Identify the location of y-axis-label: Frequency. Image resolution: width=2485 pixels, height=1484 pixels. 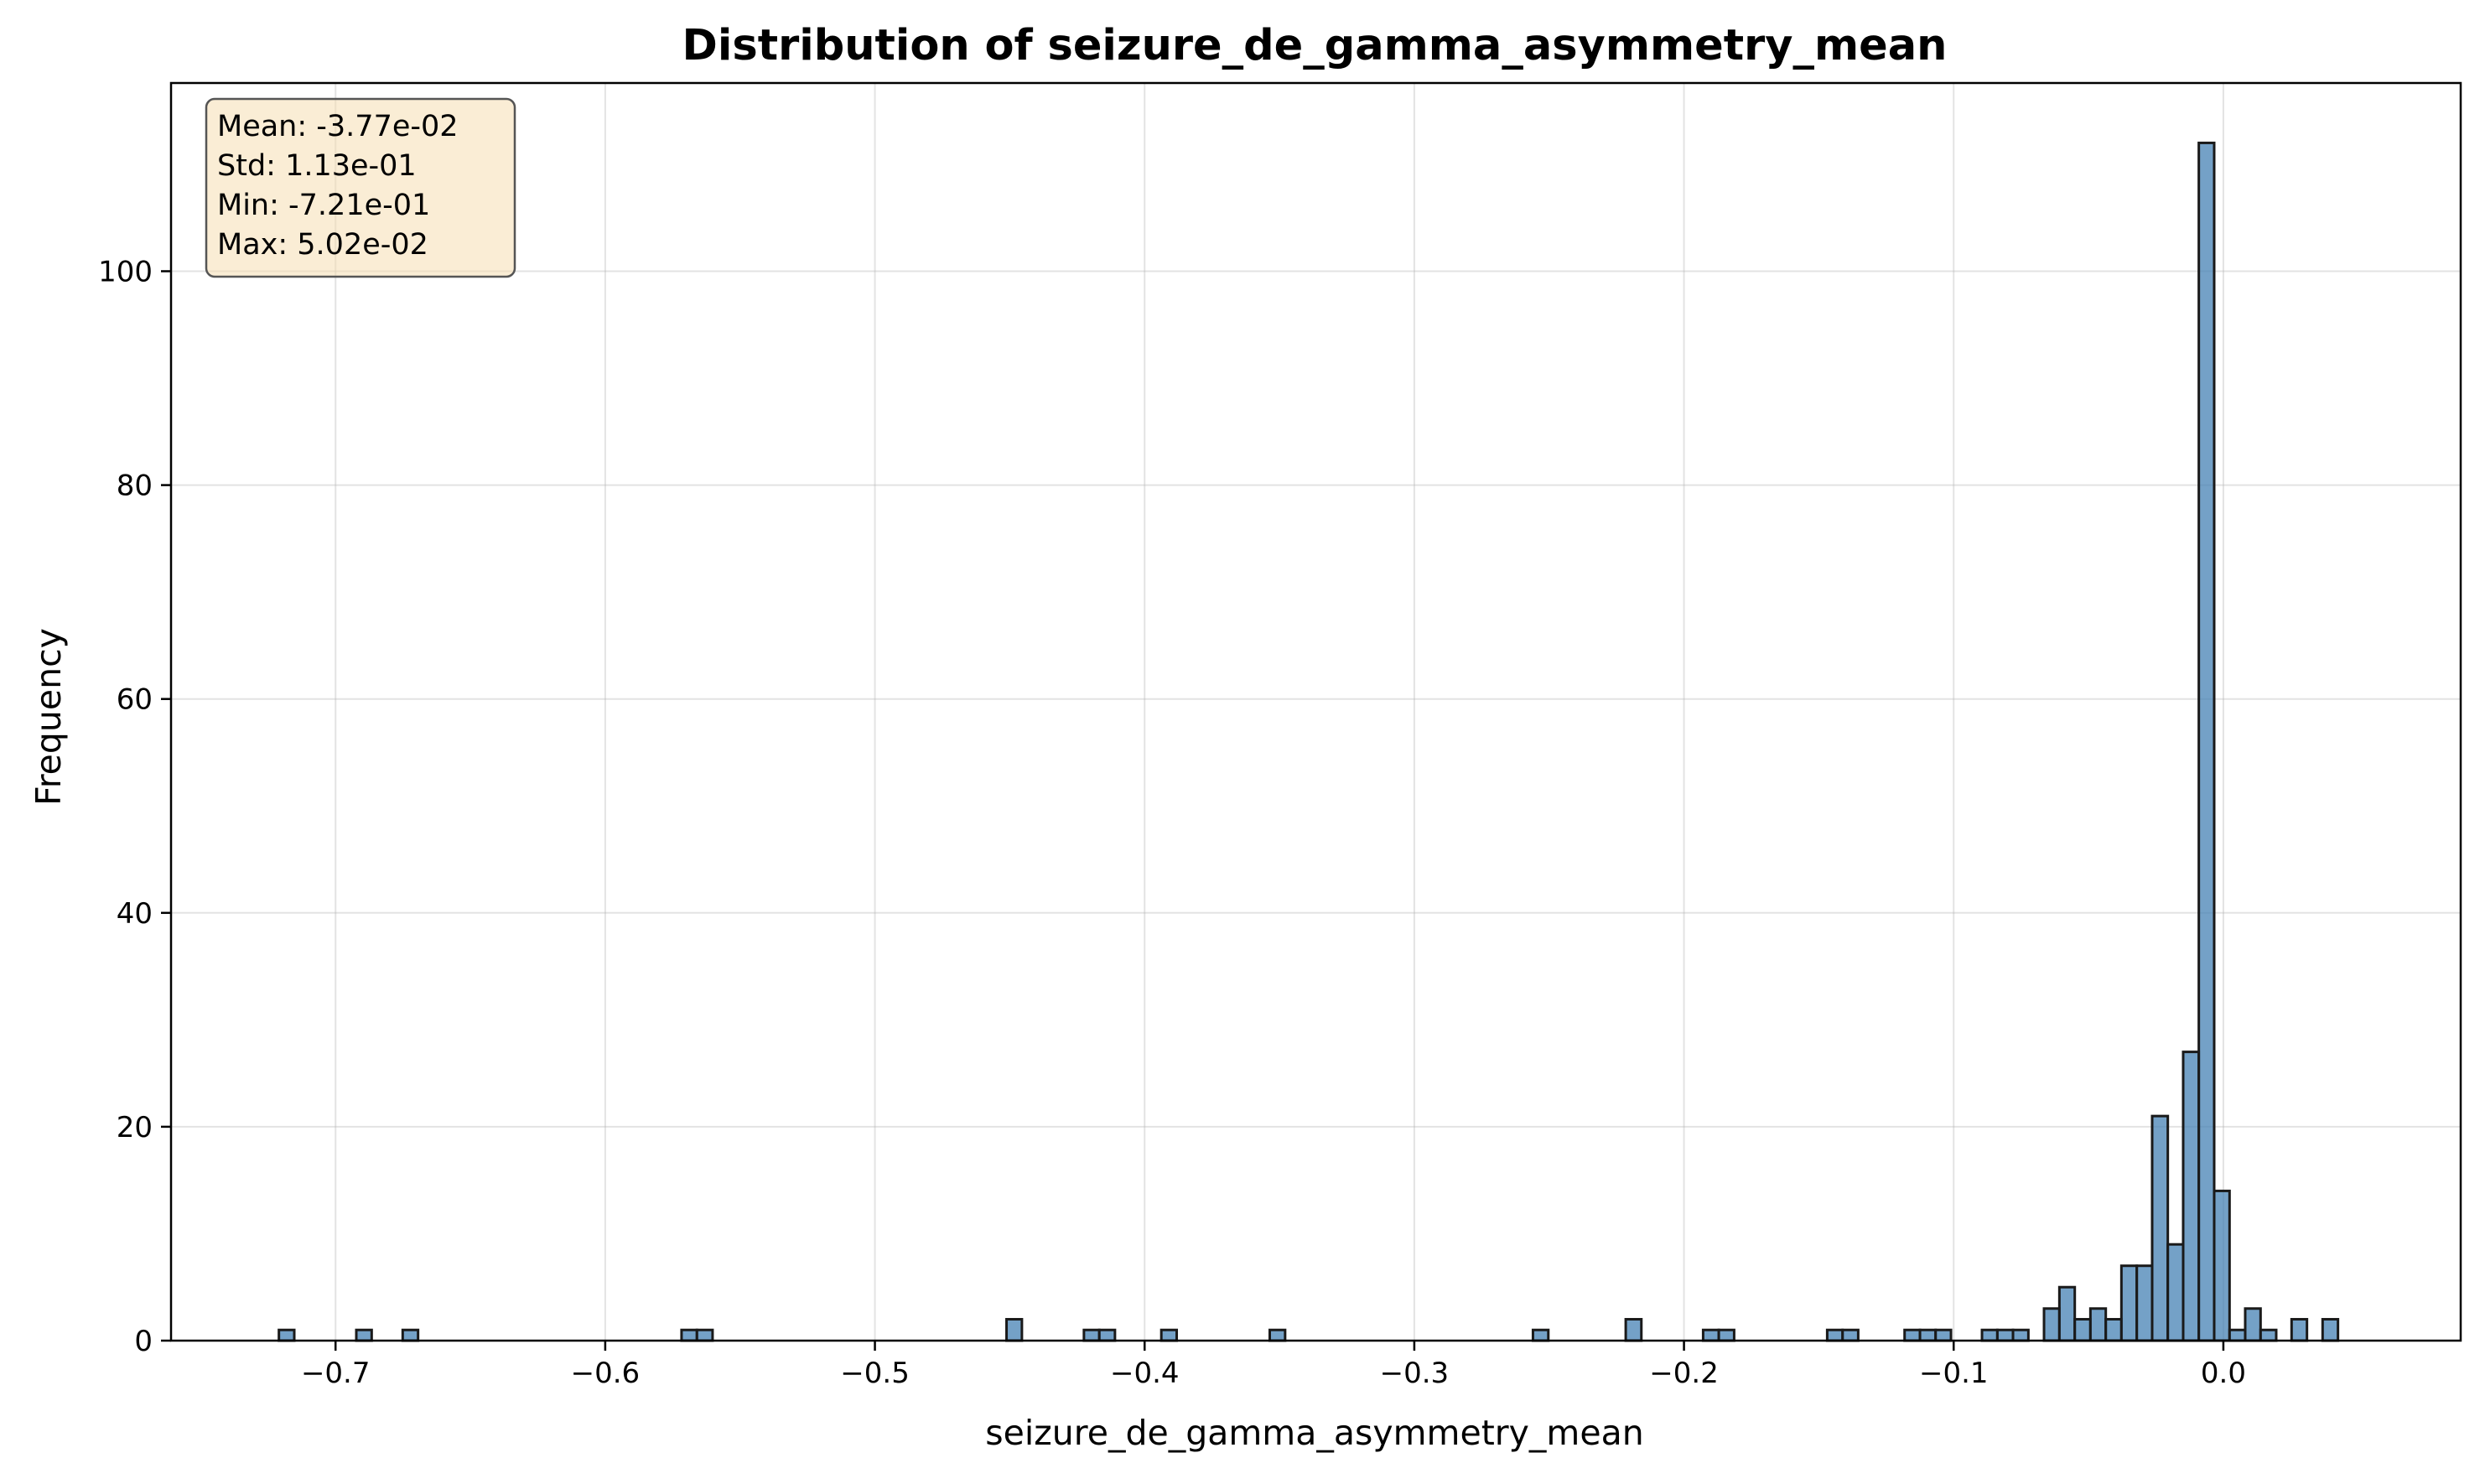
(49, 717).